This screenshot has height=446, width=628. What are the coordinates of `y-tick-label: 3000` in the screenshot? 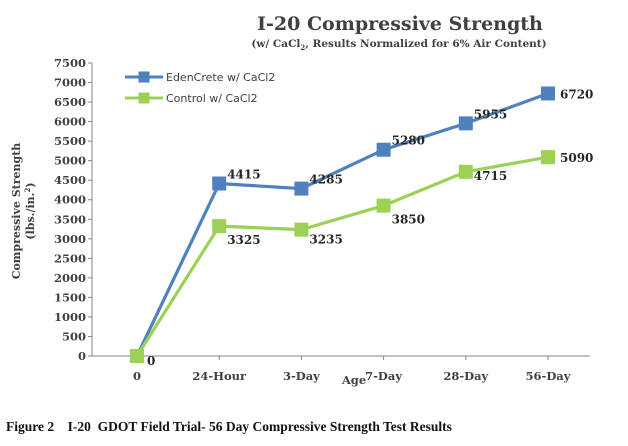 It's located at (70, 239).